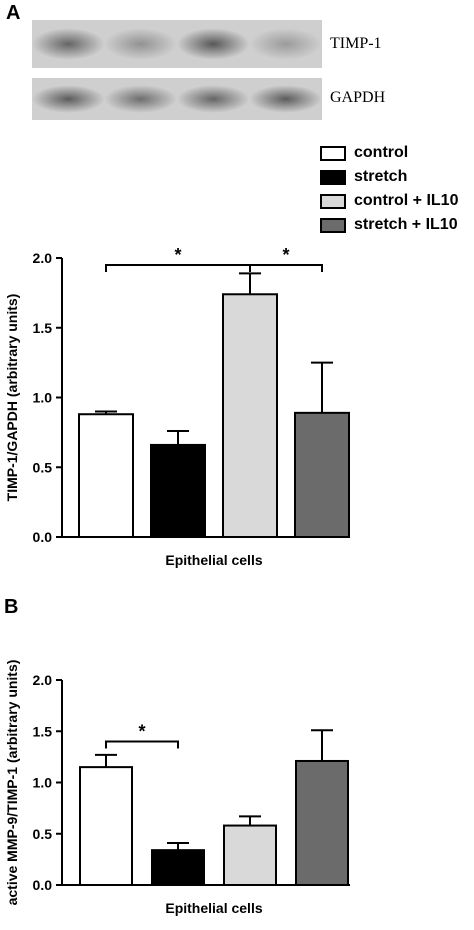 The image size is (474, 930). I want to click on legend-item-stretch: stretch, so click(389, 177).